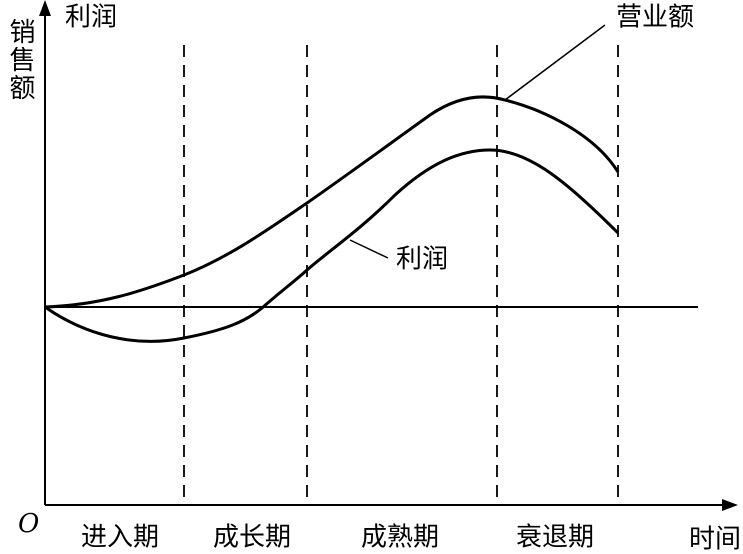  What do you see at coordinates (252, 538) in the screenshot?
I see `stage-label: 成长期` at bounding box center [252, 538].